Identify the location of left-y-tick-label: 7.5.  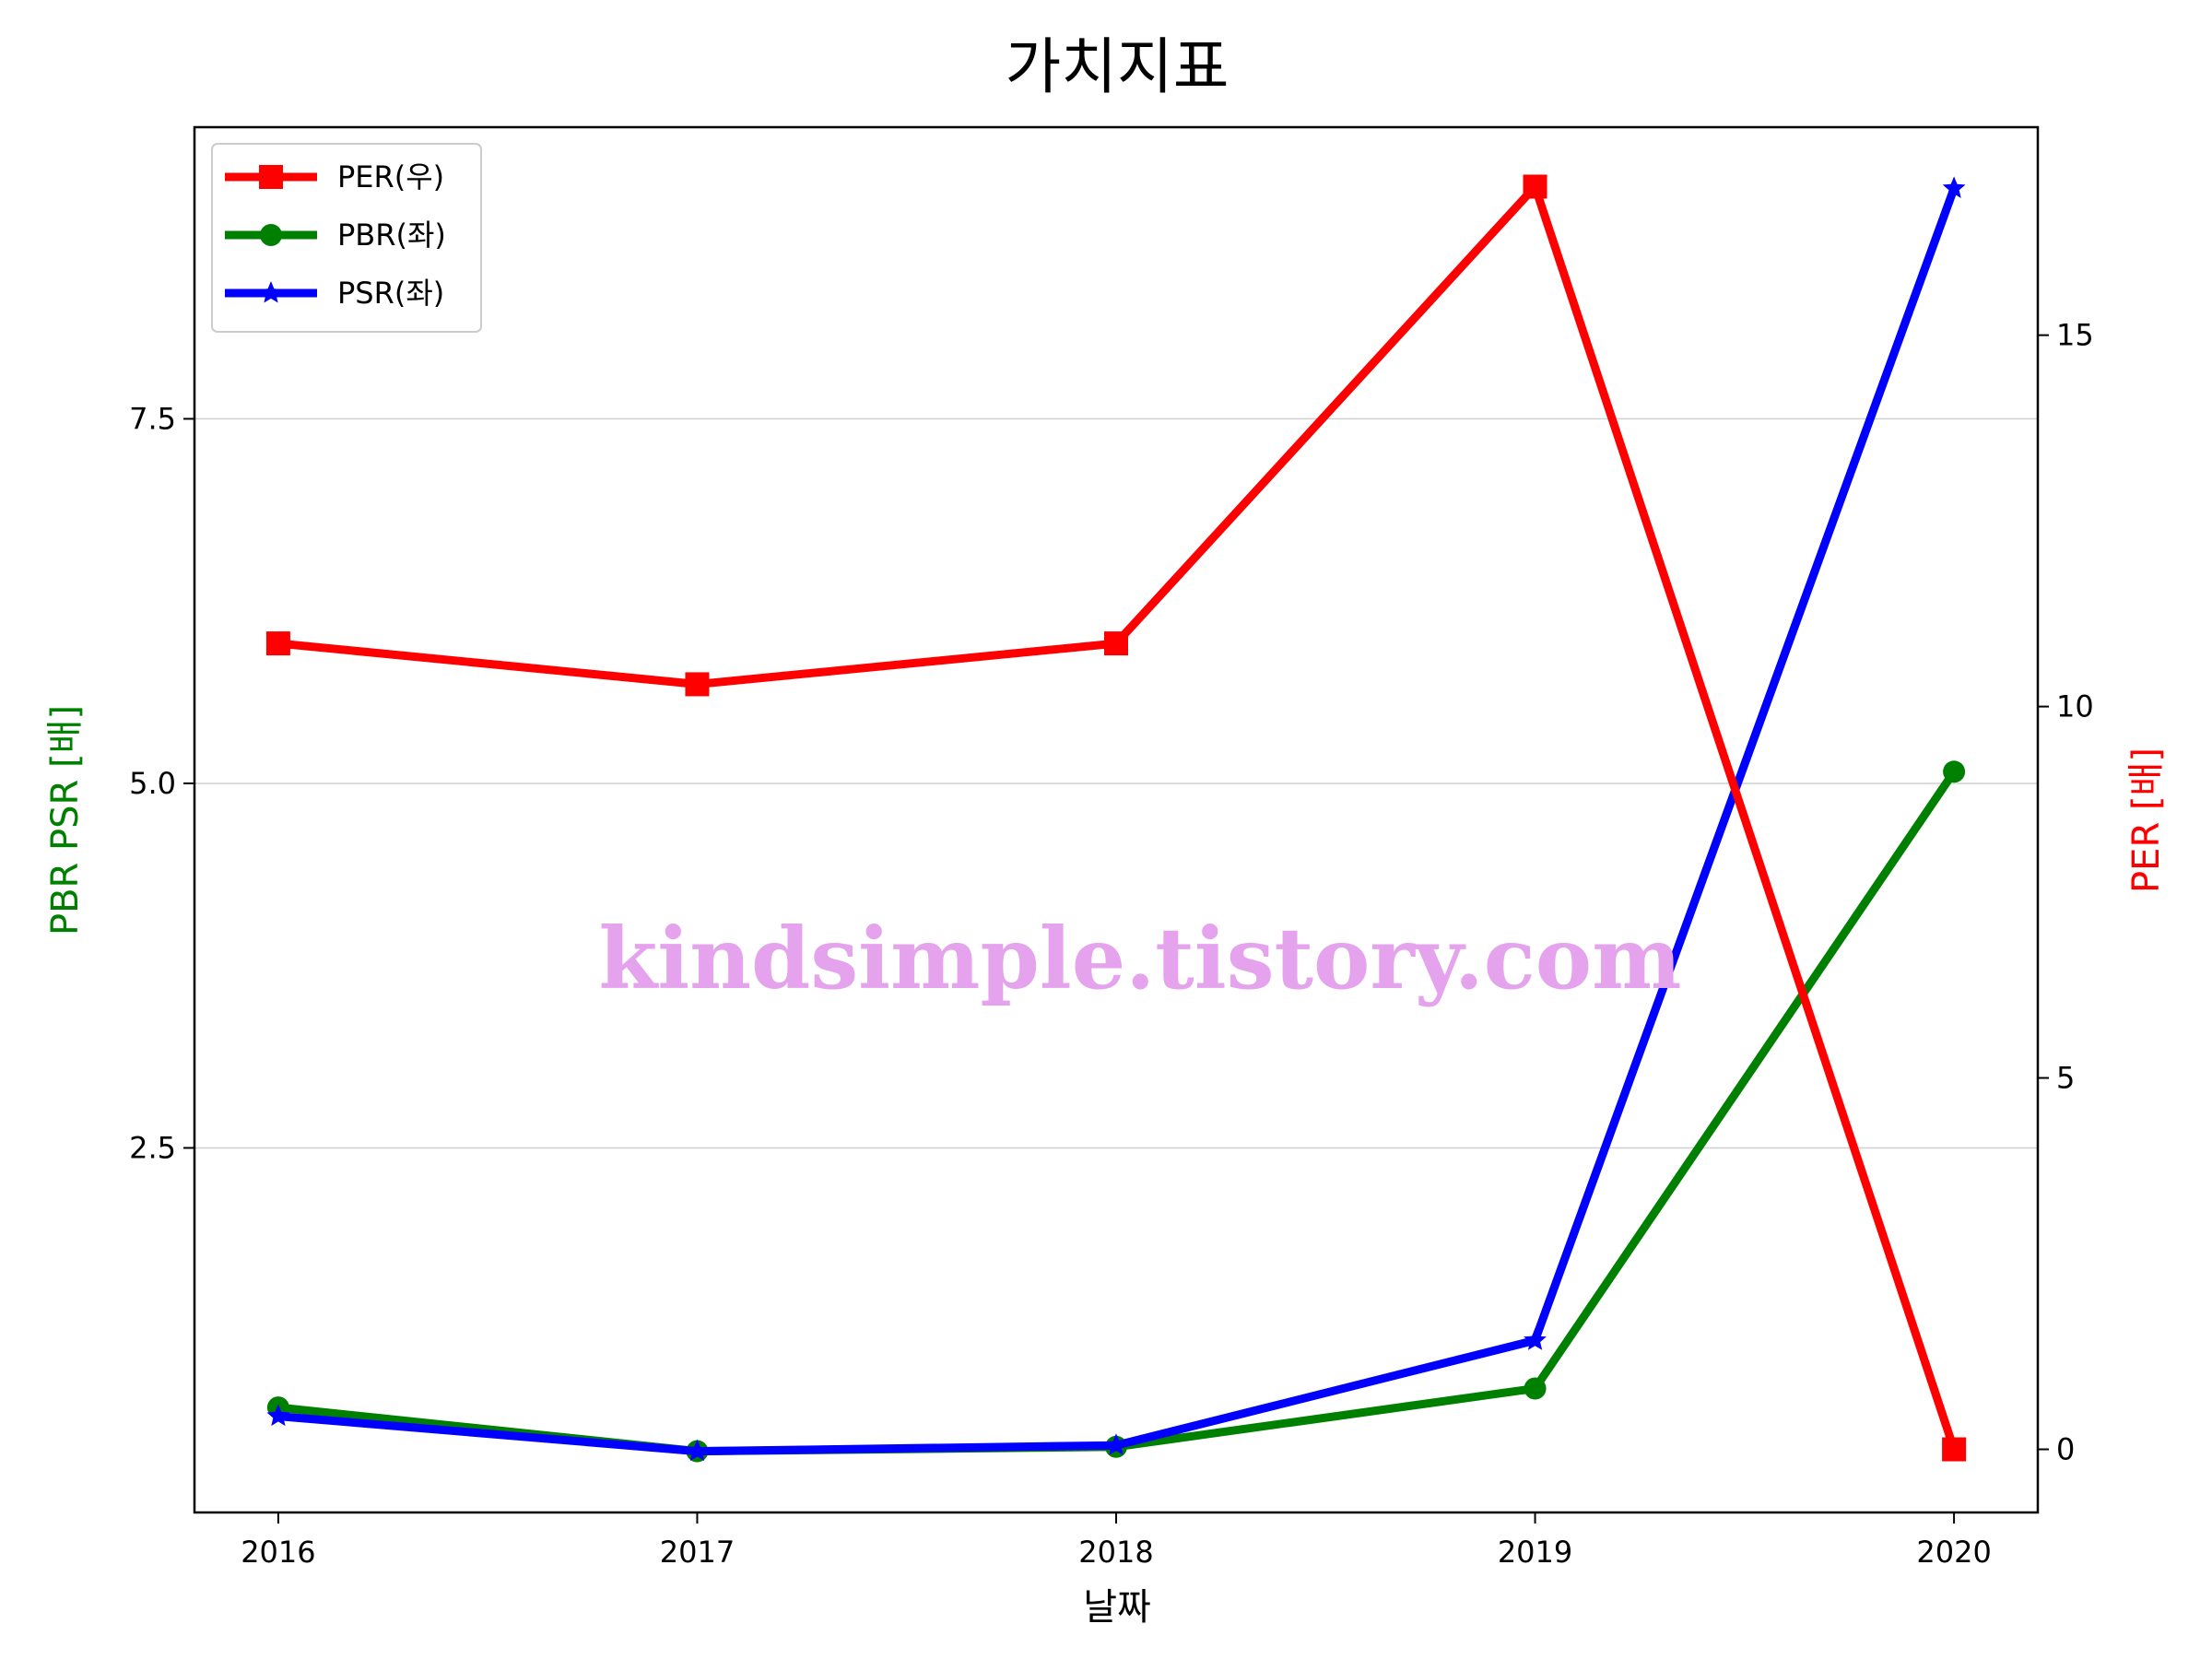
(152, 418).